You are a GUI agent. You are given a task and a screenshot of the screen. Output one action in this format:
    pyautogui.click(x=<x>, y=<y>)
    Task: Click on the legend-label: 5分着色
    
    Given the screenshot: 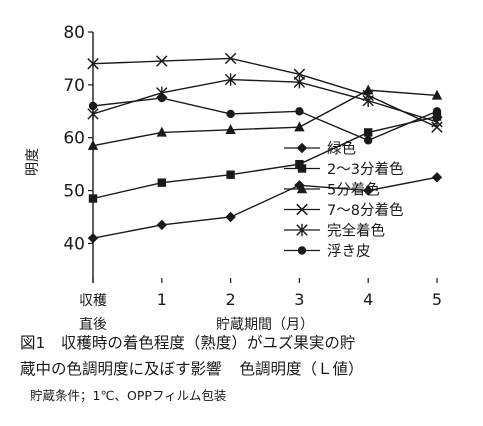 What is the action you would take?
    pyautogui.click(x=353, y=190)
    